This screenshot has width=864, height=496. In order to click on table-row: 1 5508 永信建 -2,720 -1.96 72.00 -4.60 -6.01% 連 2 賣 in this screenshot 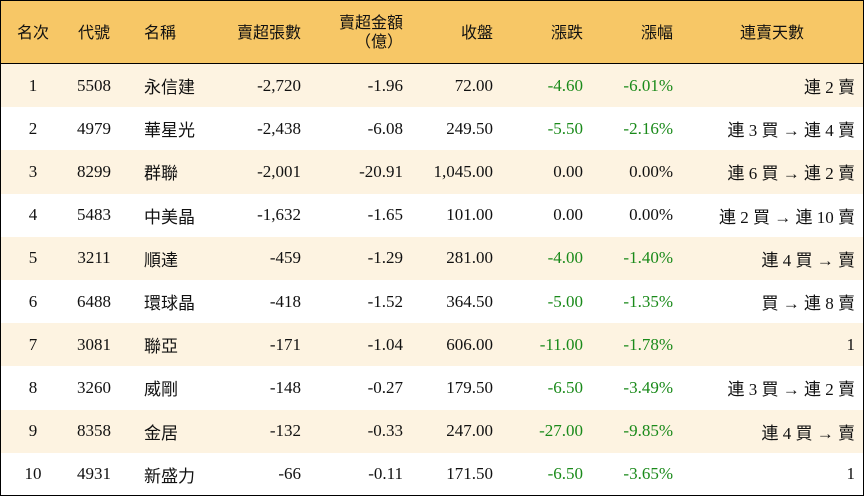, I will do `click(432, 85)`.